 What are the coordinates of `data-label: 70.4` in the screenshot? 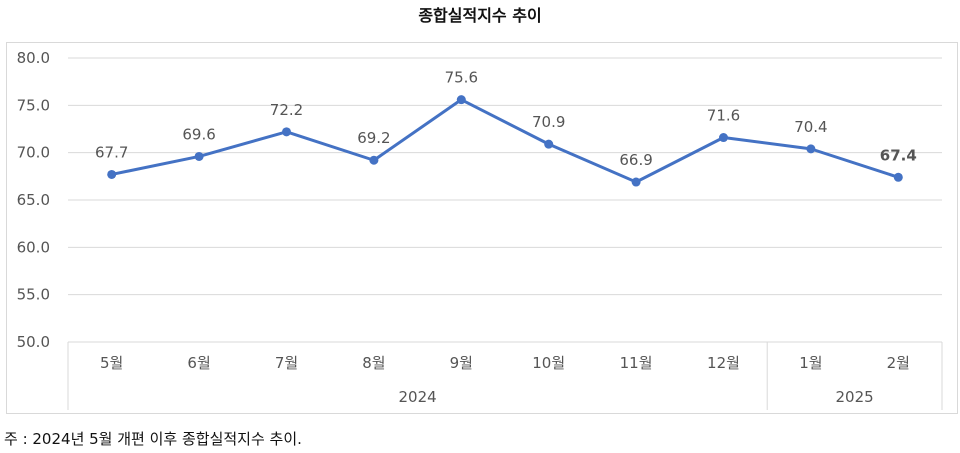 It's located at (810, 127).